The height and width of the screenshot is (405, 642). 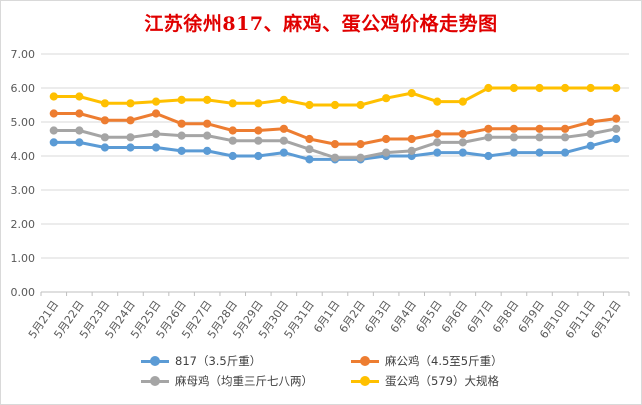 What do you see at coordinates (23, 224) in the screenshot?
I see `y-tick-label: 2.00` at bounding box center [23, 224].